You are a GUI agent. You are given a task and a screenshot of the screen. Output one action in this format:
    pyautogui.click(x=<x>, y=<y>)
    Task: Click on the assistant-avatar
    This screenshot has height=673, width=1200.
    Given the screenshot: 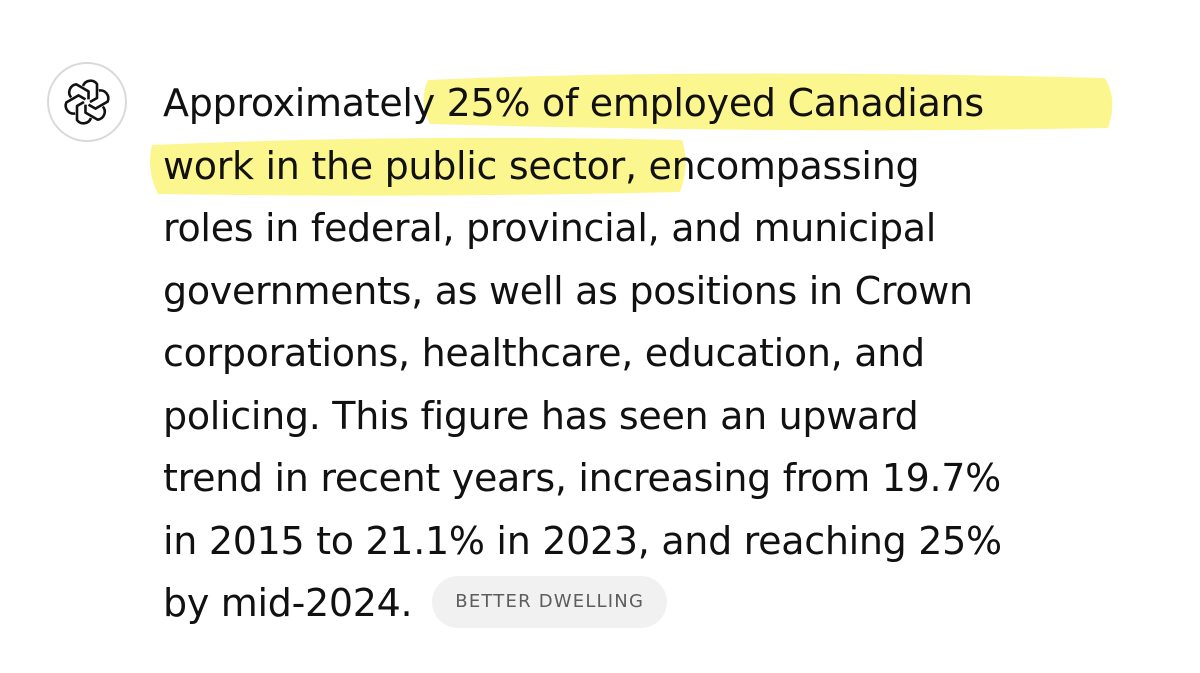 What is the action you would take?
    pyautogui.click(x=87, y=102)
    